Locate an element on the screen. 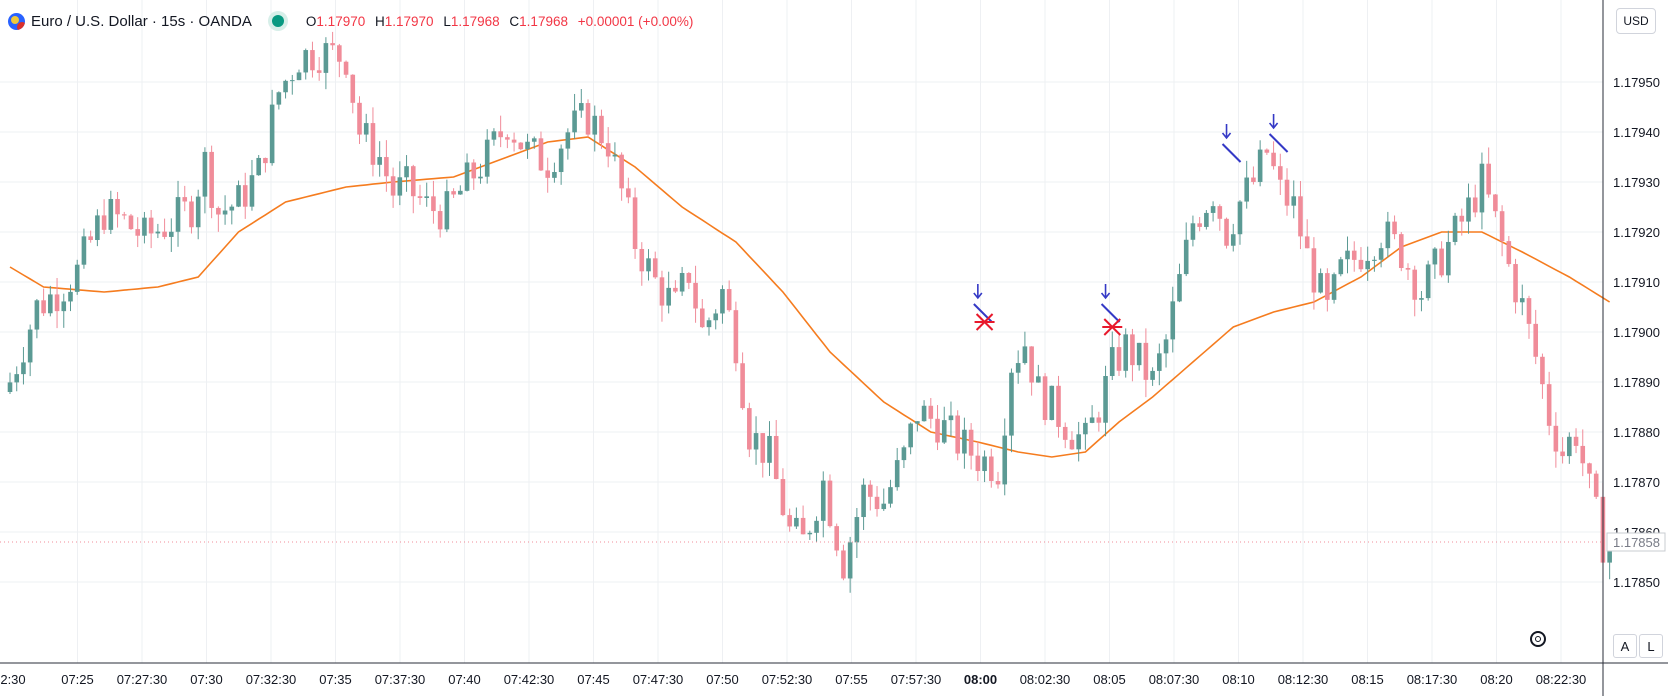  time-tick-label: 07:42:30 is located at coordinates (529, 679).